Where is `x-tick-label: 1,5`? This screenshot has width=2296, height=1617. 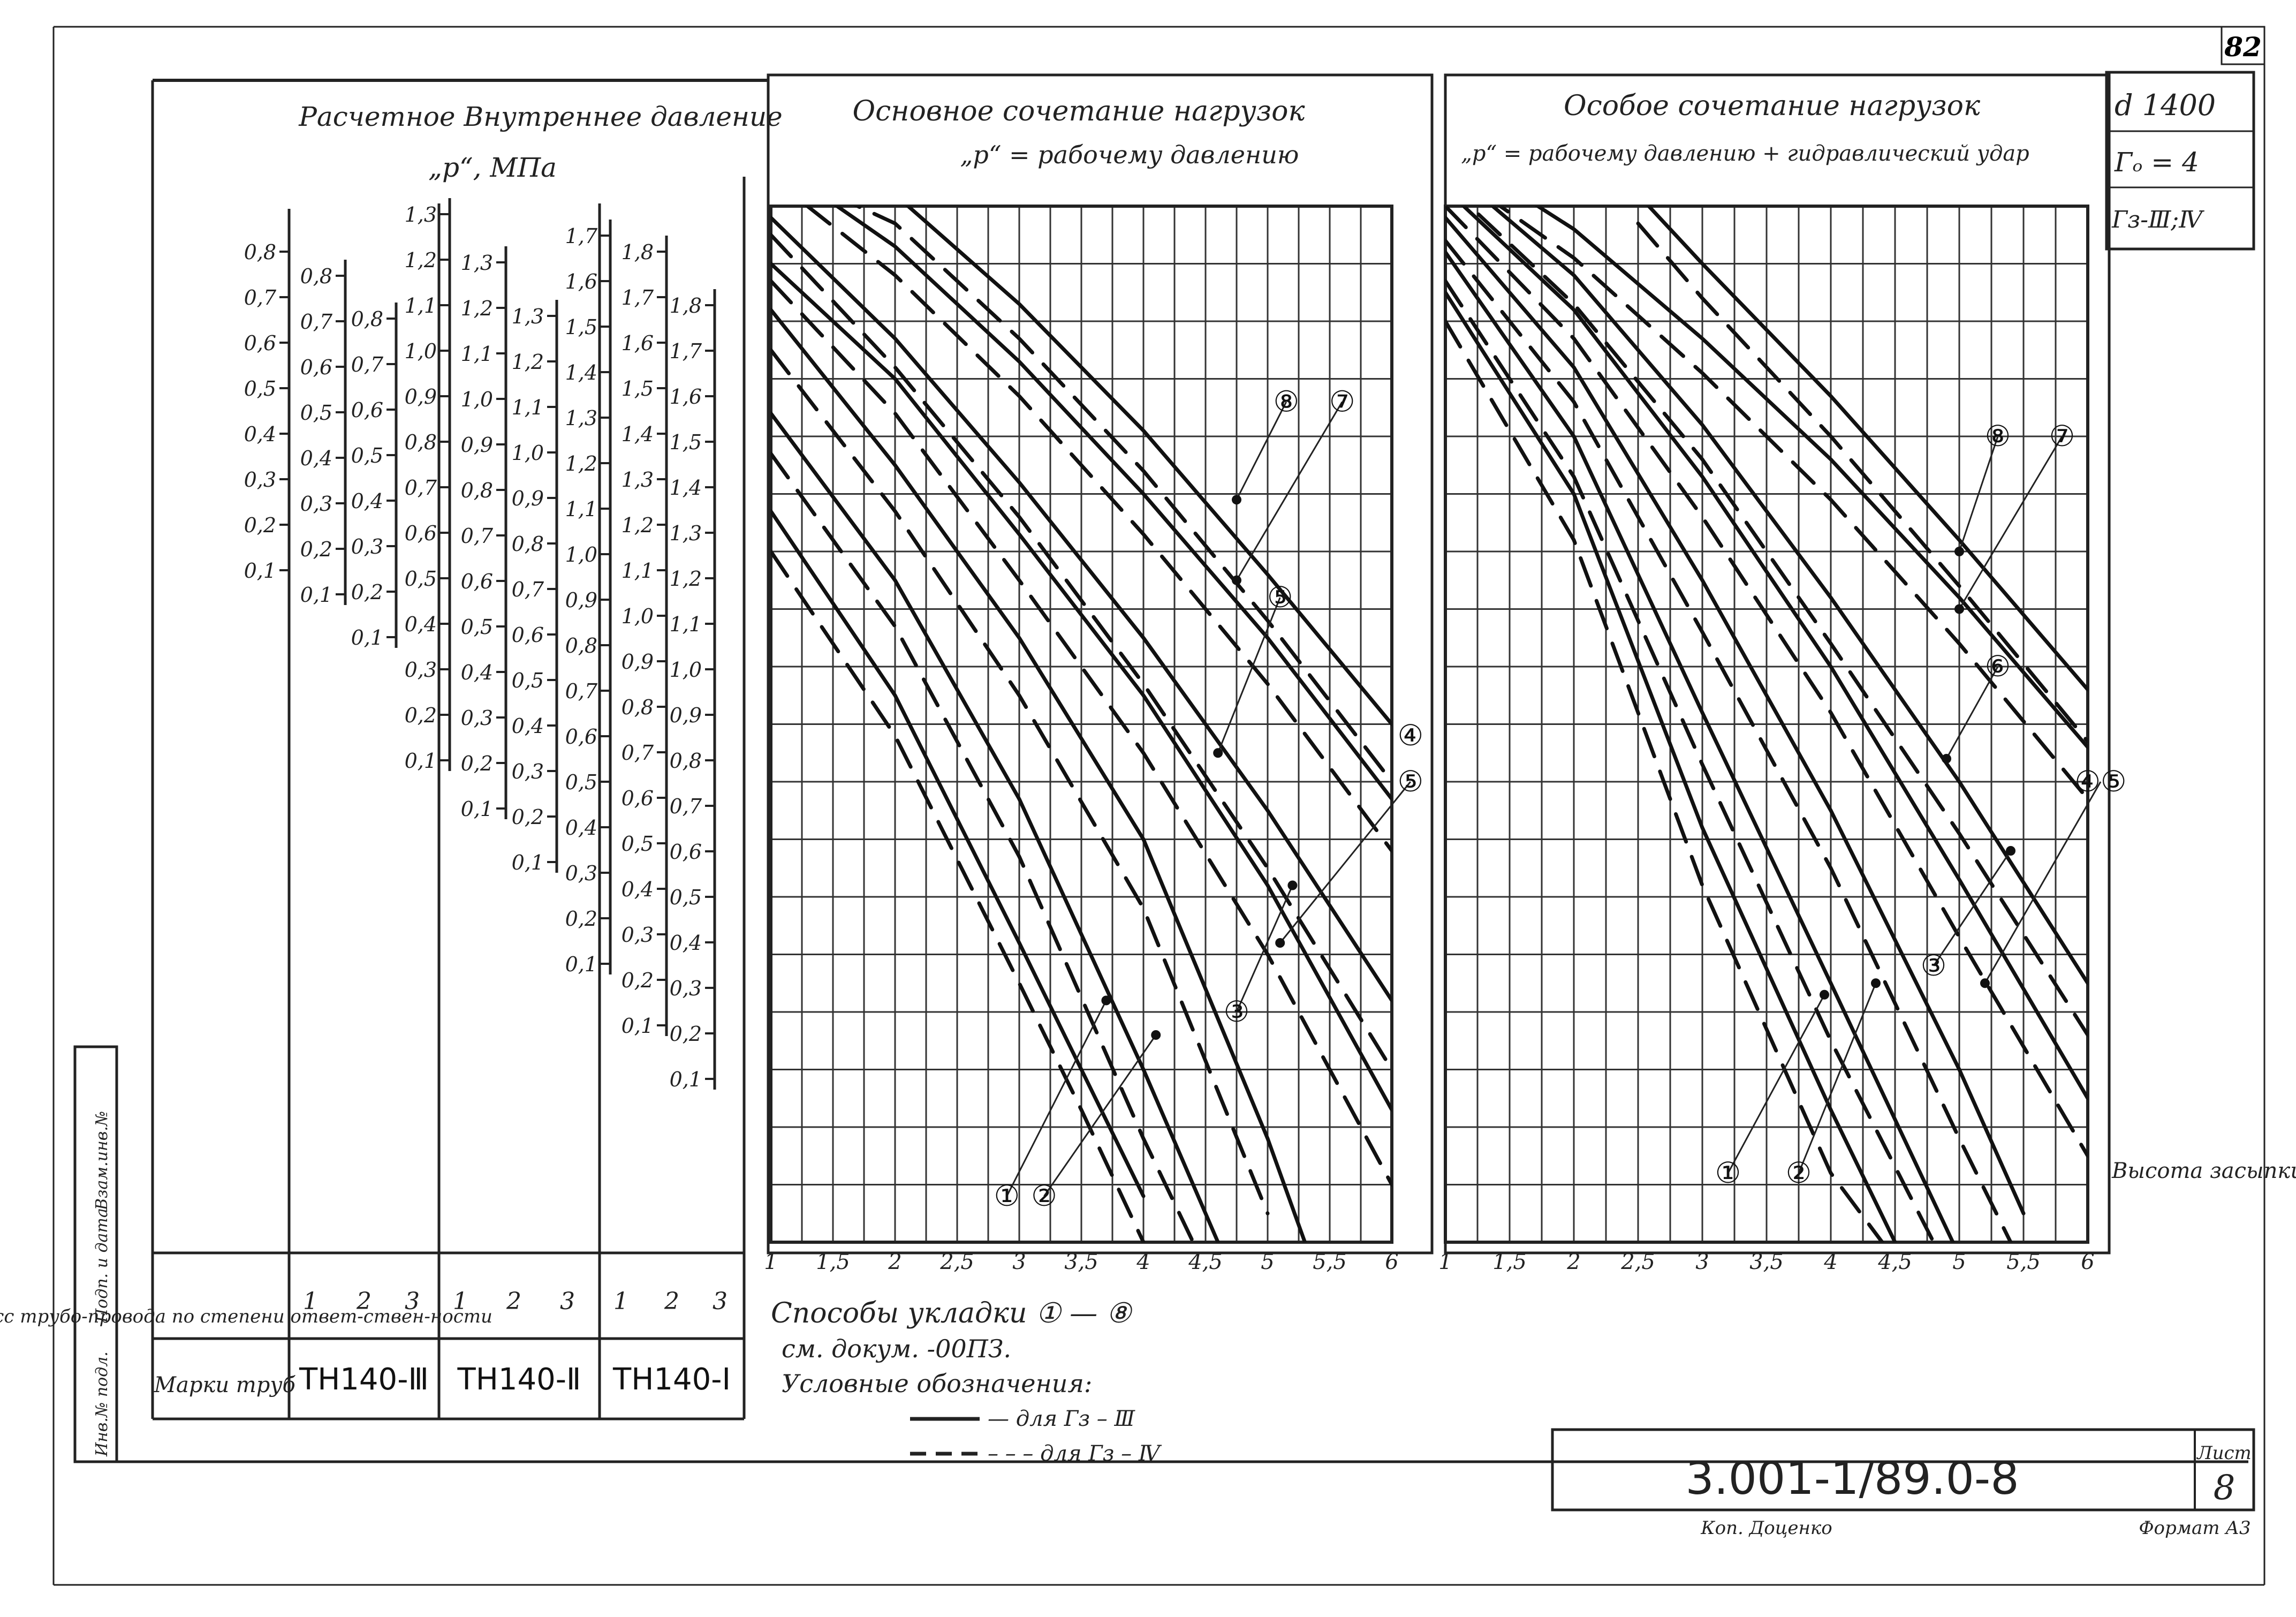
x-tick-label: 1,5 is located at coordinates (1510, 1262).